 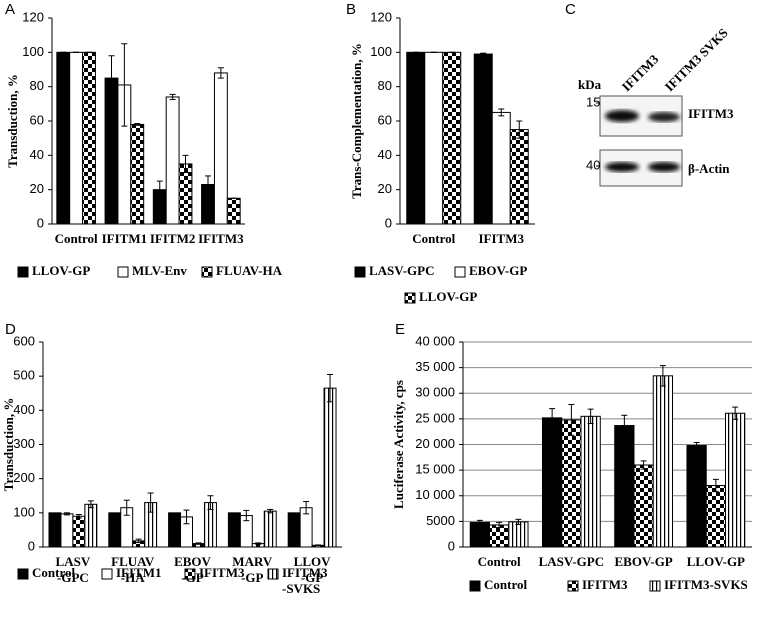 I want to click on y-tick-label: 25 000, so click(x=435, y=417).